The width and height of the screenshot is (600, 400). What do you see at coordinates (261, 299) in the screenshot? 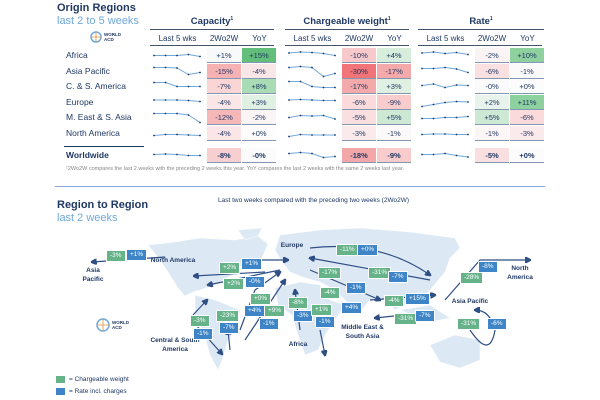
I see `chargeable-weight-badge: +0%` at bounding box center [261, 299].